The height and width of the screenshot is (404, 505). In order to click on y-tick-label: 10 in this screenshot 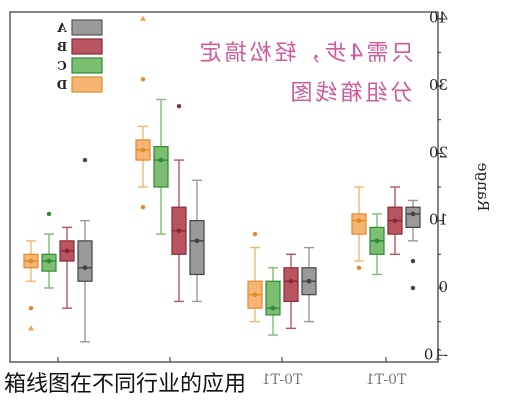, I will do `click(438, 220)`.